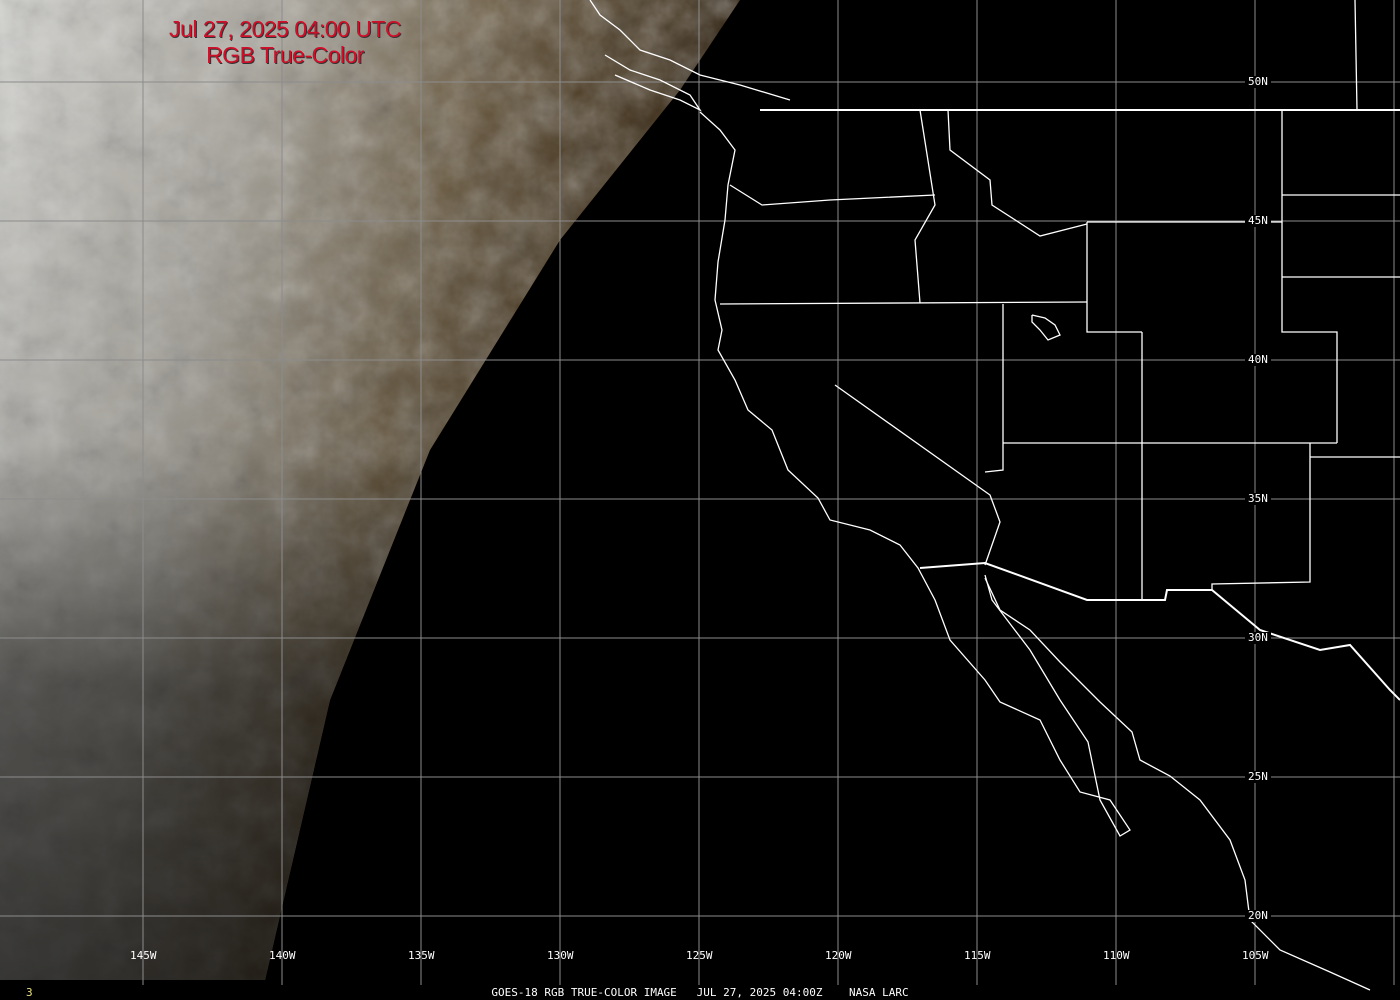  What do you see at coordinates (1258, 916) in the screenshot?
I see `latitude-label: 20N` at bounding box center [1258, 916].